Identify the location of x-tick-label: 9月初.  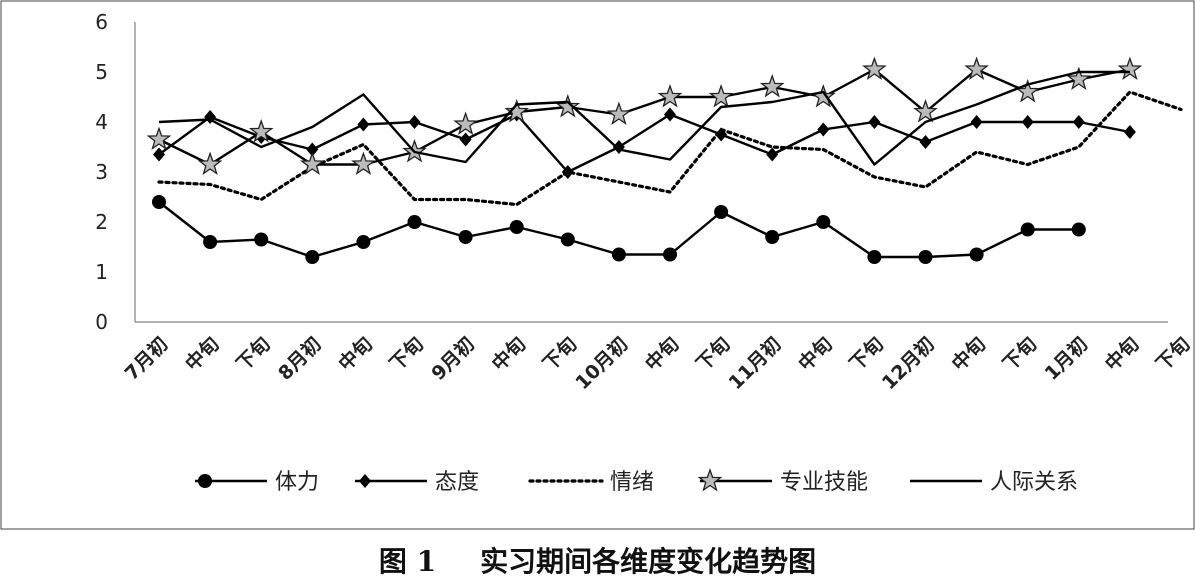
(453, 358).